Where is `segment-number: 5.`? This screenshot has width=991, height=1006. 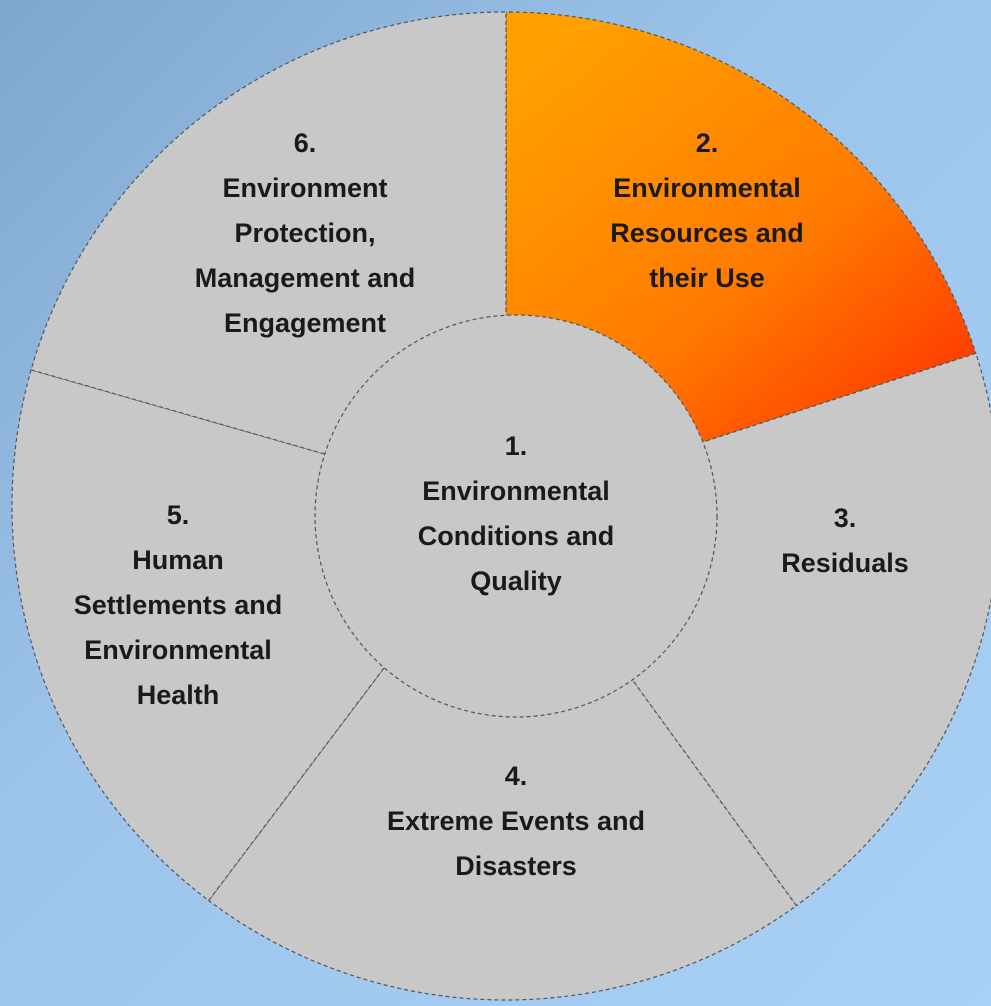
segment-number: 5. is located at coordinates (178, 515).